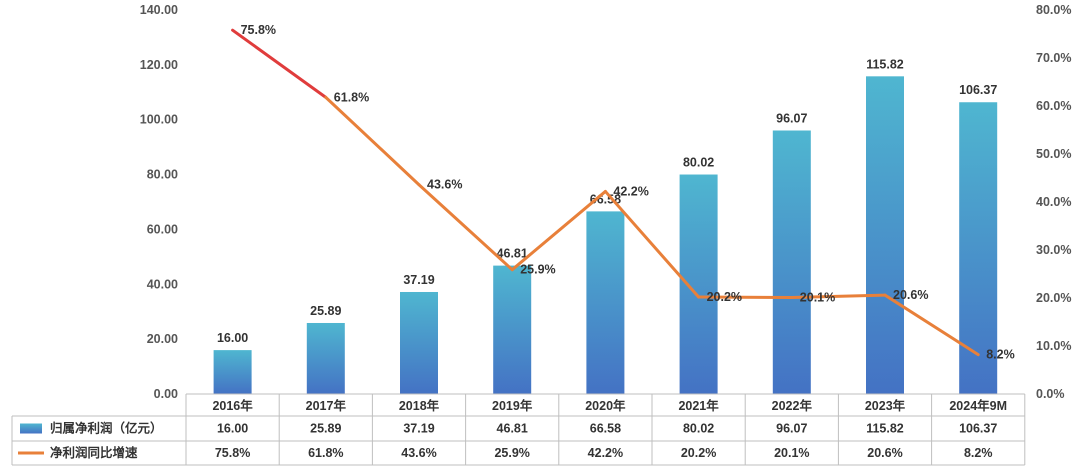 This screenshot has height=475, width=1080. What do you see at coordinates (885, 405) in the screenshot?
I see `category-label: 2023年` at bounding box center [885, 405].